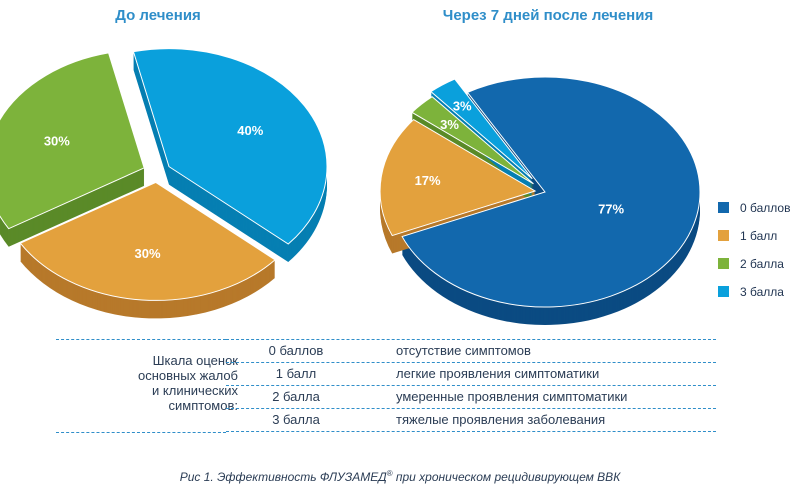 The width and height of the screenshot is (800, 493). What do you see at coordinates (141, 339) in the screenshot?
I see `scale-top-rule` at bounding box center [141, 339].